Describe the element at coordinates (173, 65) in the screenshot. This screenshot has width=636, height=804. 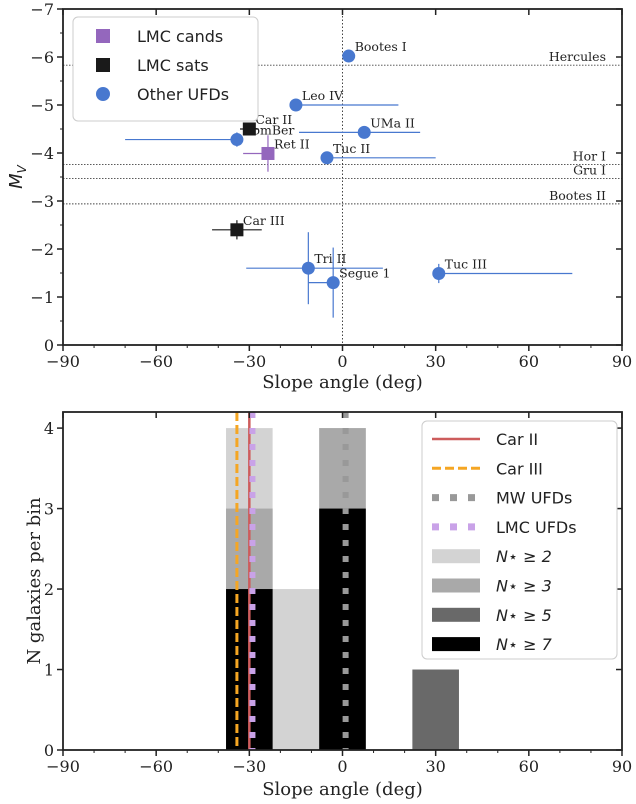
I see `legend-label: LMC sats` at that location.